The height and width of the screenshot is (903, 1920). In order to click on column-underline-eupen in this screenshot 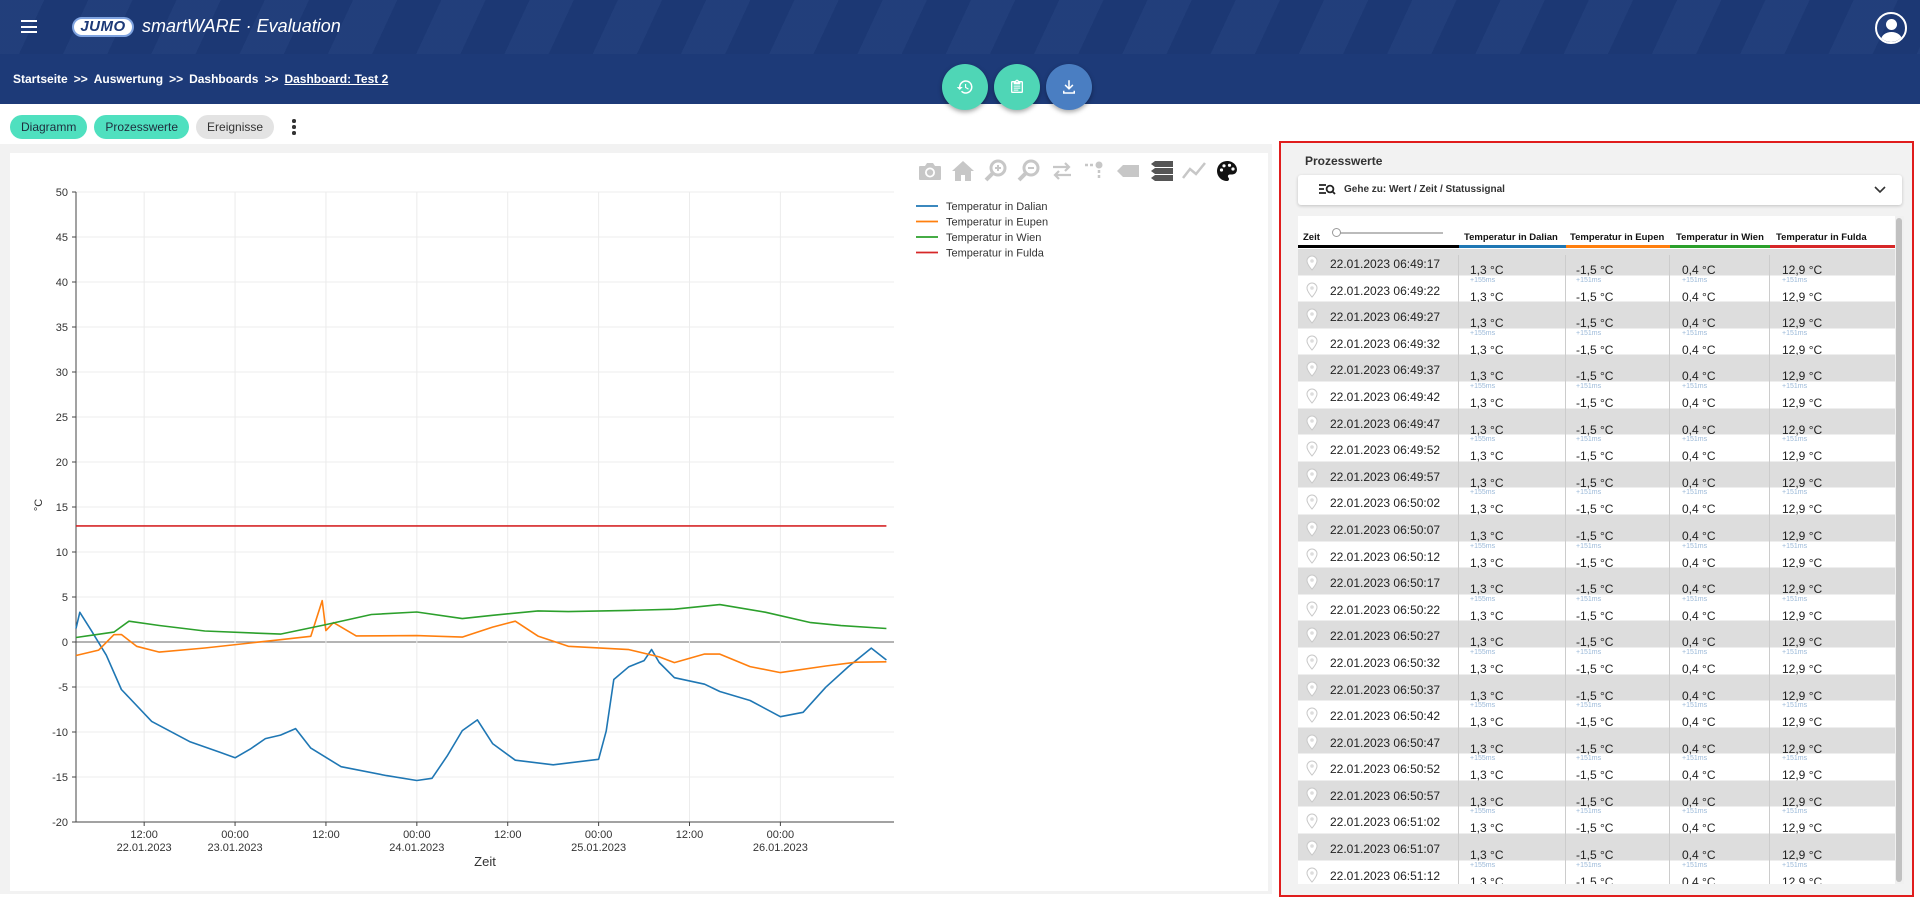, I will do `click(1618, 246)`.